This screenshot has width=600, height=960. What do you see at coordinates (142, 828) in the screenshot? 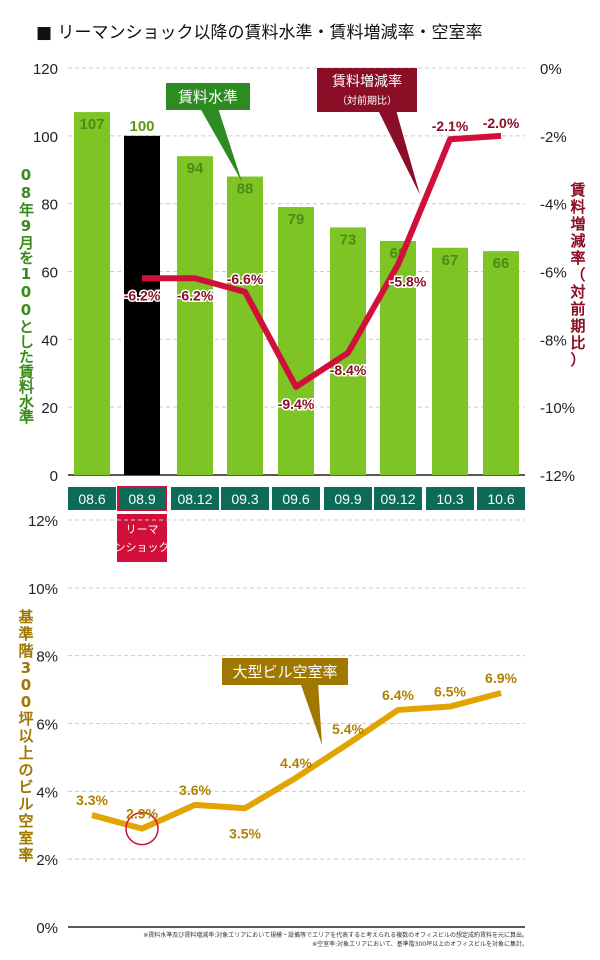
I see `highlight-circle` at bounding box center [142, 828].